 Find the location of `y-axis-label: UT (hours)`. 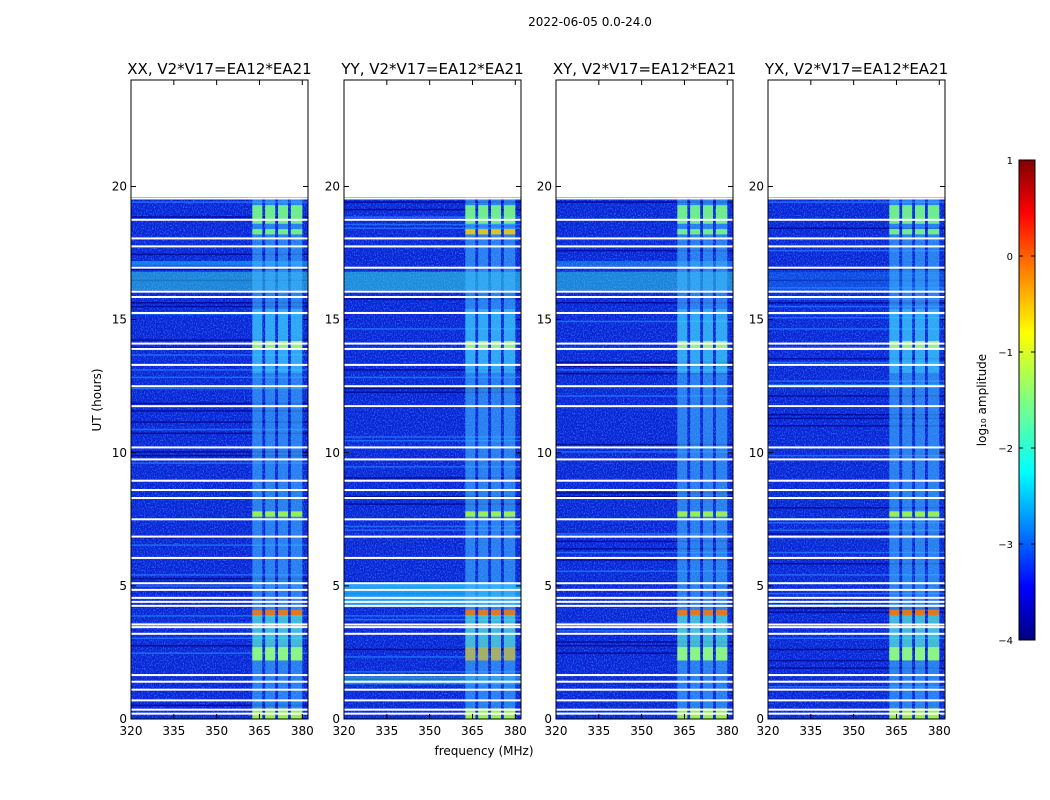

y-axis-label: UT (hours) is located at coordinates (97, 399).